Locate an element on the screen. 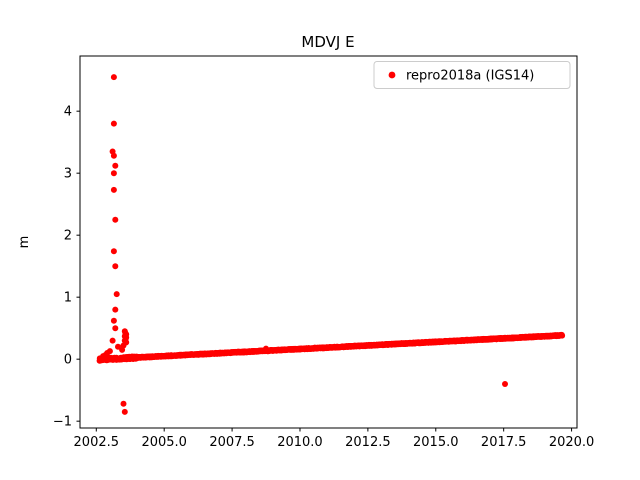 The image size is (640, 480). y-tick-label: 4 is located at coordinates (68, 112).